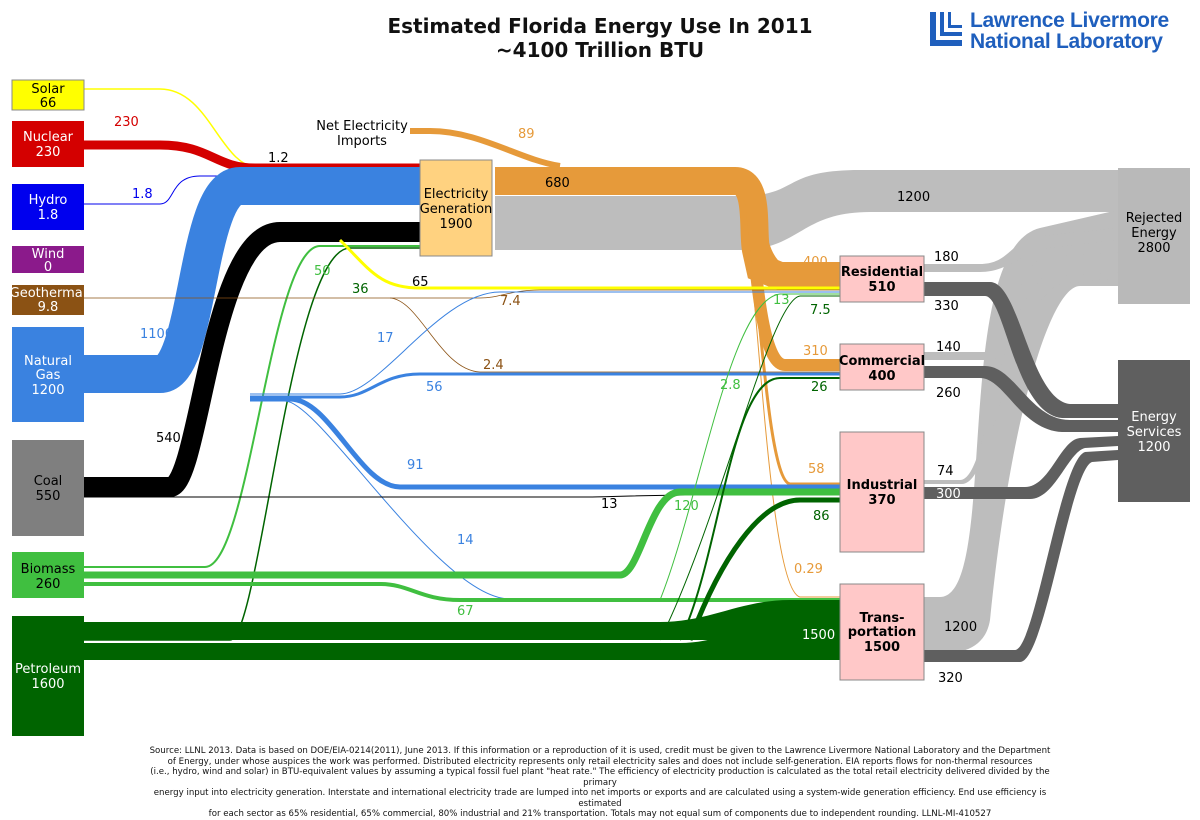 The width and height of the screenshot is (1200, 820). What do you see at coordinates (815, 262) in the screenshot?
I see `label-elec-res: 400` at bounding box center [815, 262].